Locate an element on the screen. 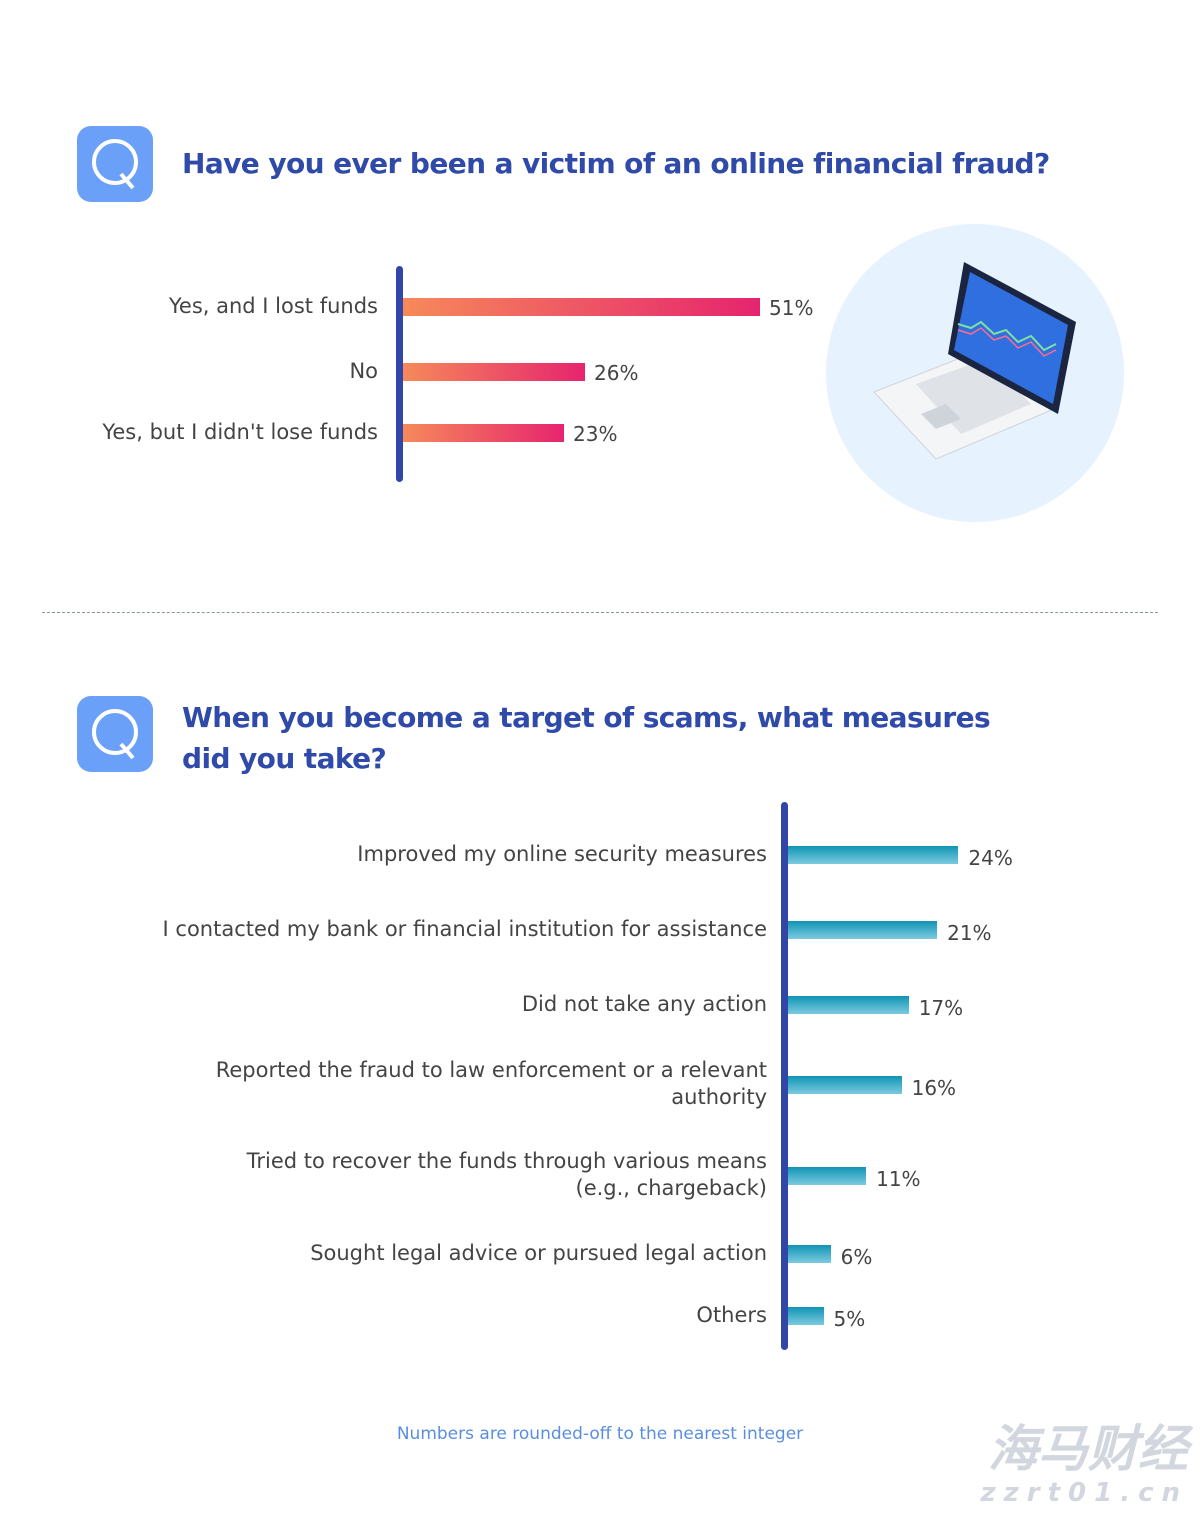 The image size is (1200, 1516). value-label: 17% is located at coordinates (941, 1008).